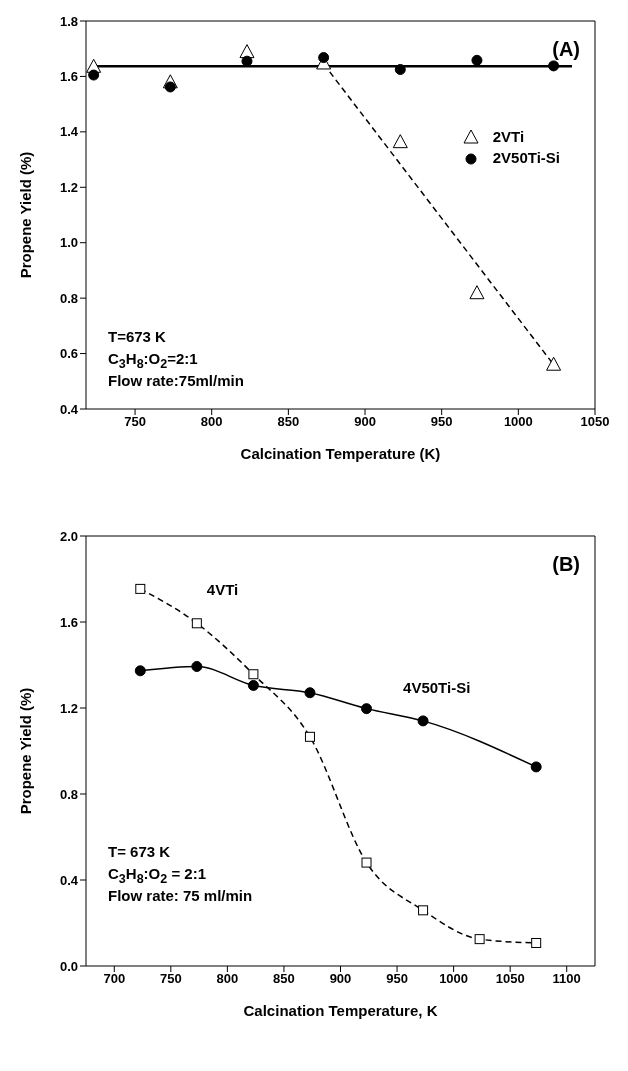 The image size is (628, 1071). I want to click on y-tick-label: 2.0, so click(68, 536).